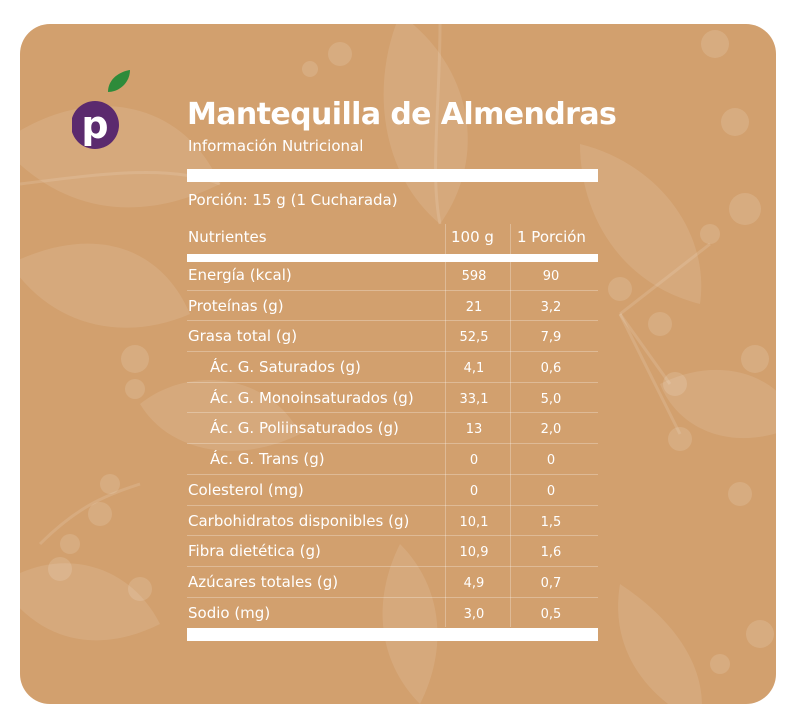  What do you see at coordinates (119, 81) in the screenshot?
I see `leaf-icon` at bounding box center [119, 81].